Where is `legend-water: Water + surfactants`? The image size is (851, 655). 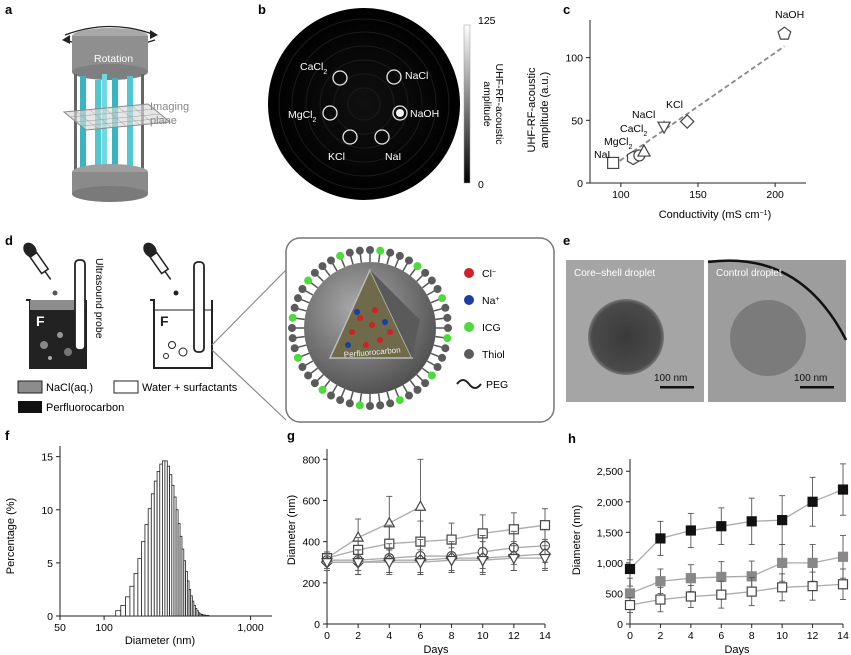 legend-water: Water + surfactants is located at coordinates (190, 388).